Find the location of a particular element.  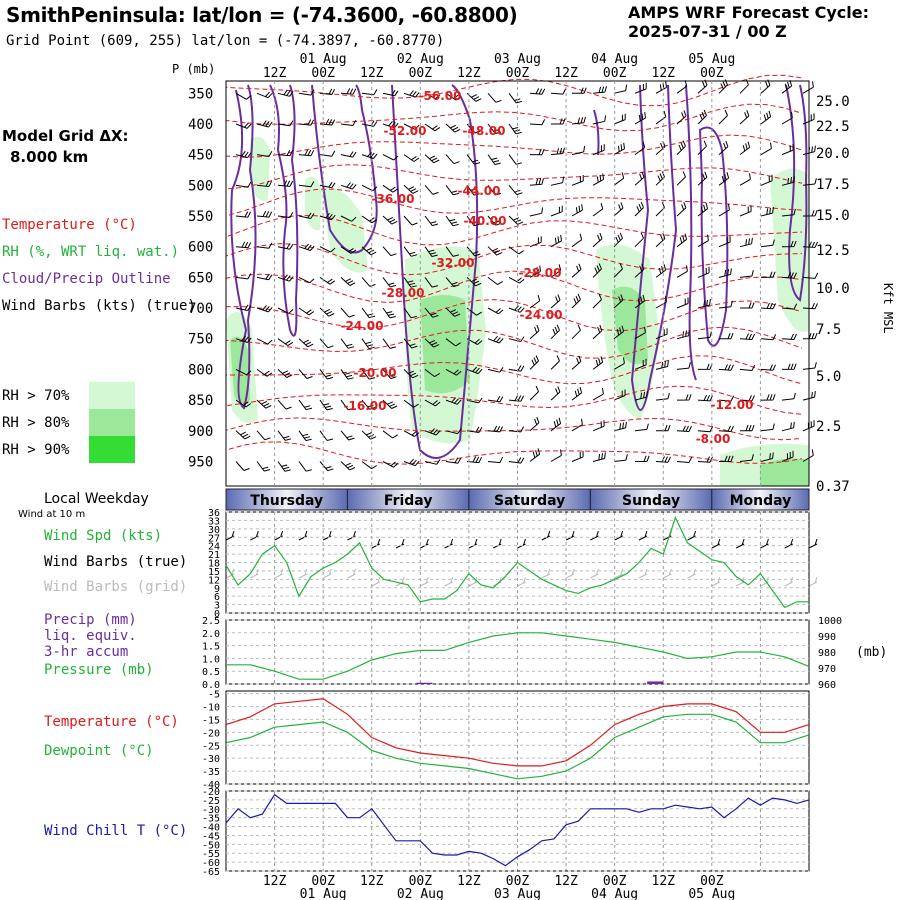

precip-panel-ytick: 0.5 is located at coordinates (211, 672).